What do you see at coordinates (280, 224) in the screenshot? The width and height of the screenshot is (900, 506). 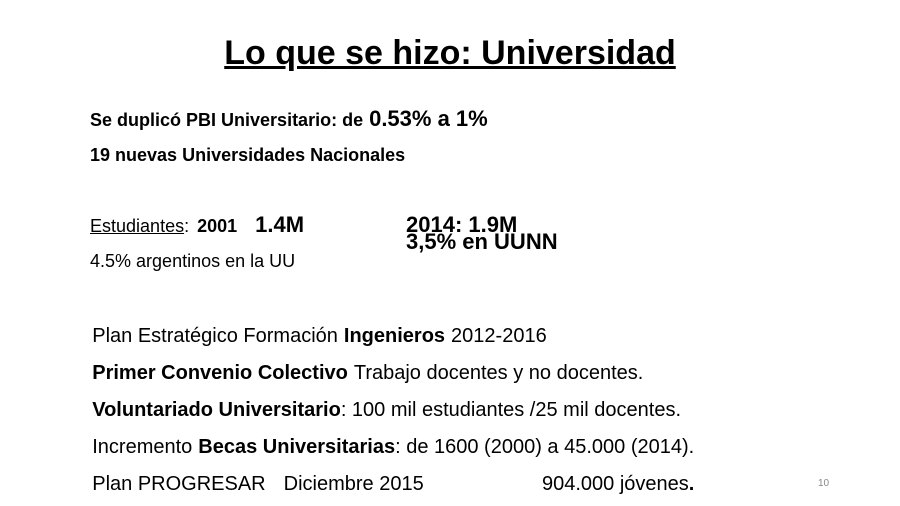 I see `text: 1.4M` at bounding box center [280, 224].